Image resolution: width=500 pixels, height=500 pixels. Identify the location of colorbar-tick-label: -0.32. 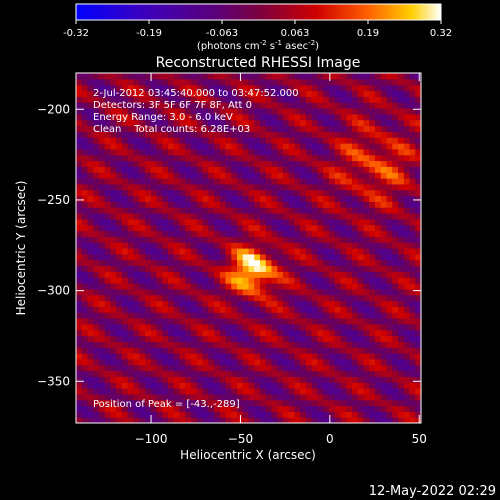
(76, 33).